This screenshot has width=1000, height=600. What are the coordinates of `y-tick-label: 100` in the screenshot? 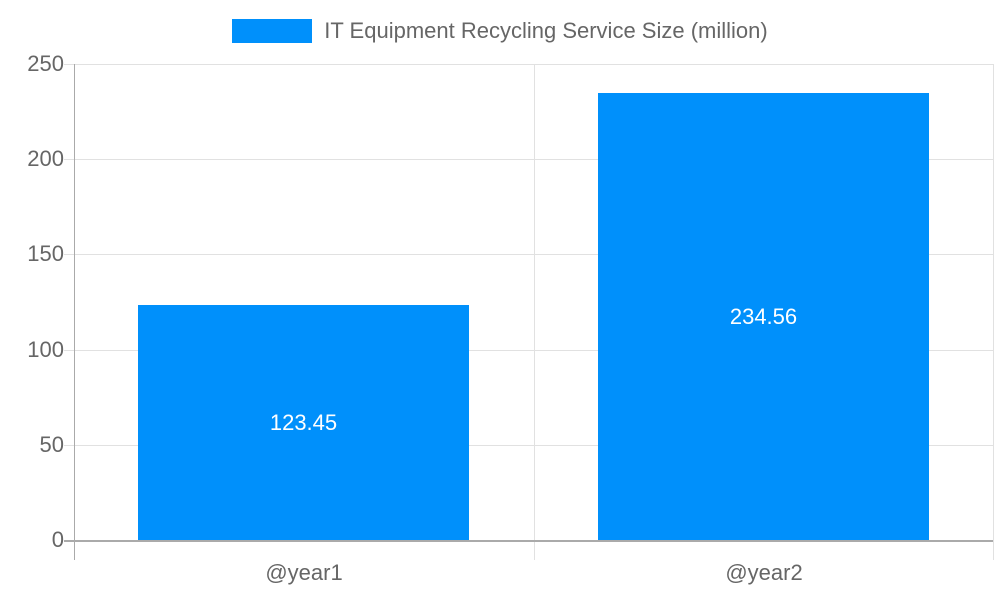 It's located at (45, 349).